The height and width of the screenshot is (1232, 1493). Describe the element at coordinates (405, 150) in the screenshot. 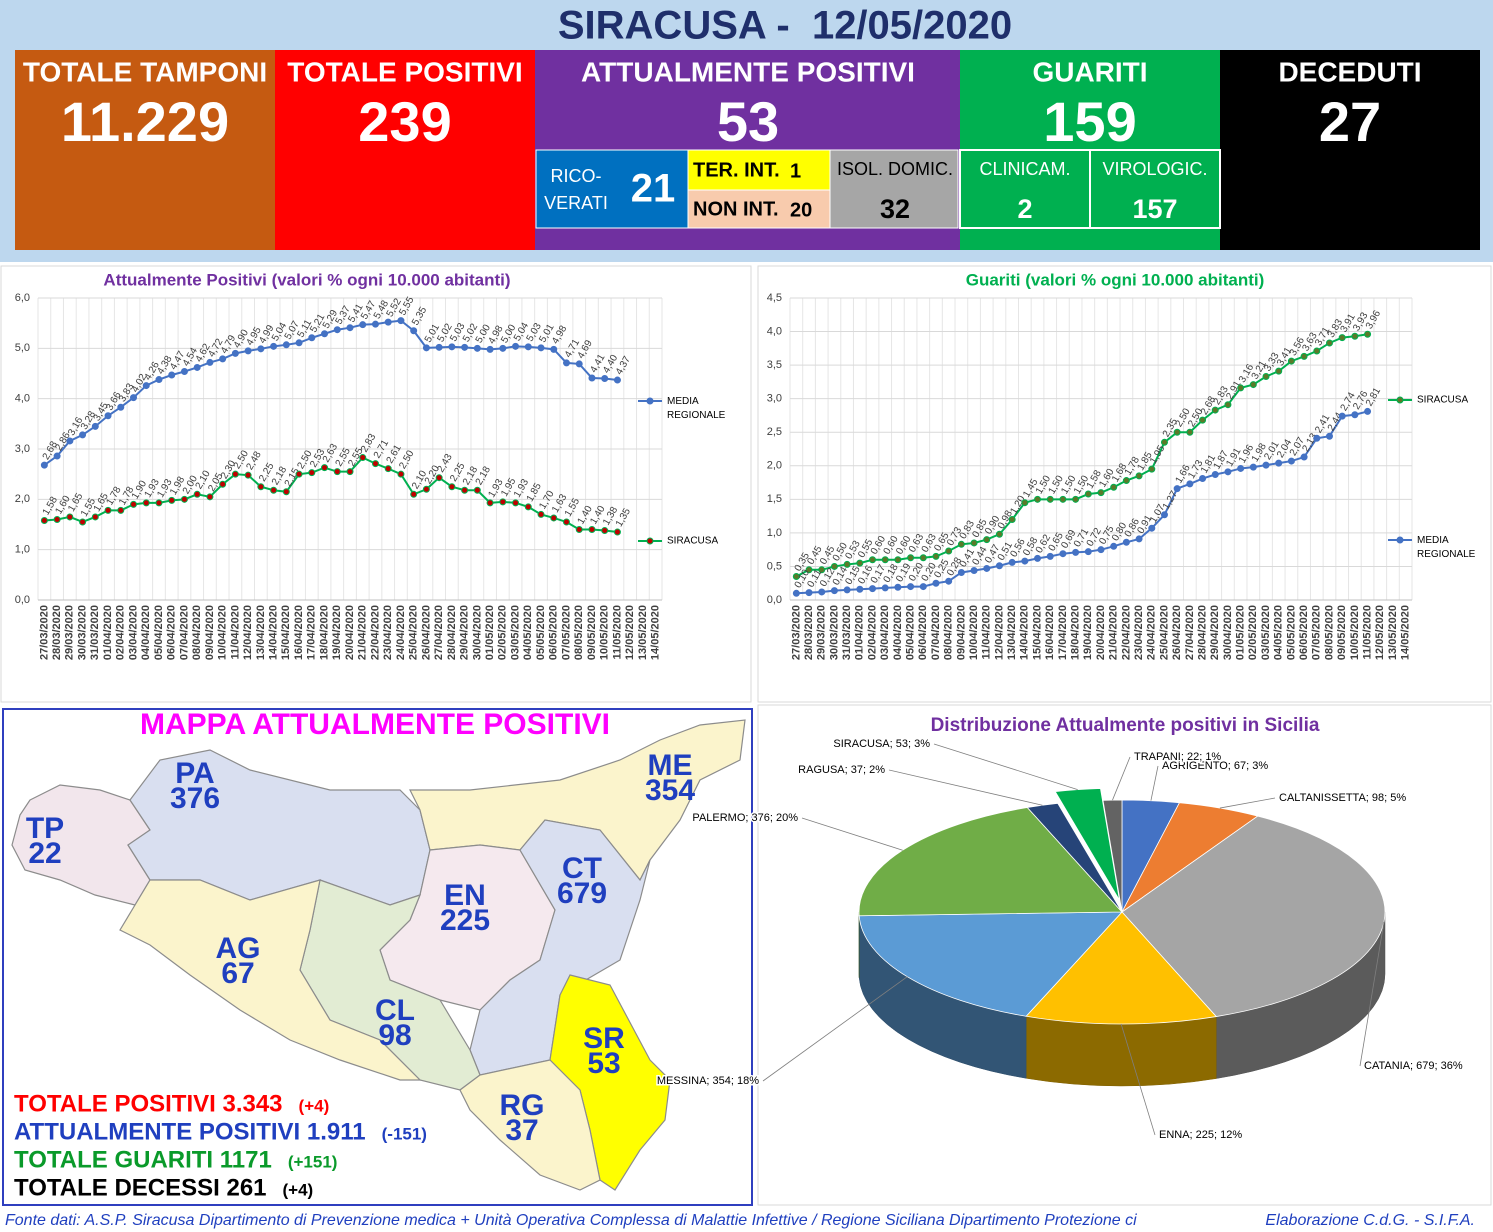

I see `kpi-box` at that location.